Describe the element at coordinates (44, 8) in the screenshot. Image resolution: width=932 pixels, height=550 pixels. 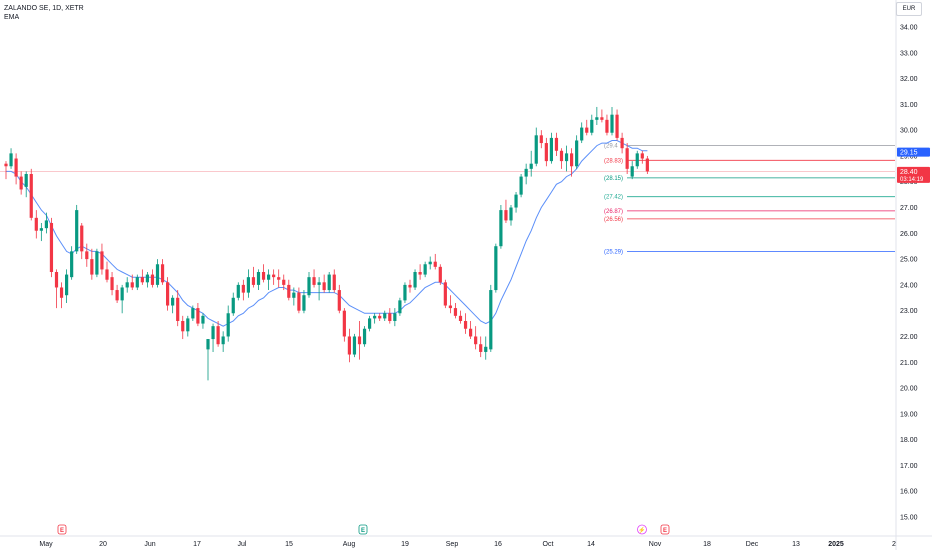
I see `symbol-title: ZALANDO SE, 1D, XETR` at that location.